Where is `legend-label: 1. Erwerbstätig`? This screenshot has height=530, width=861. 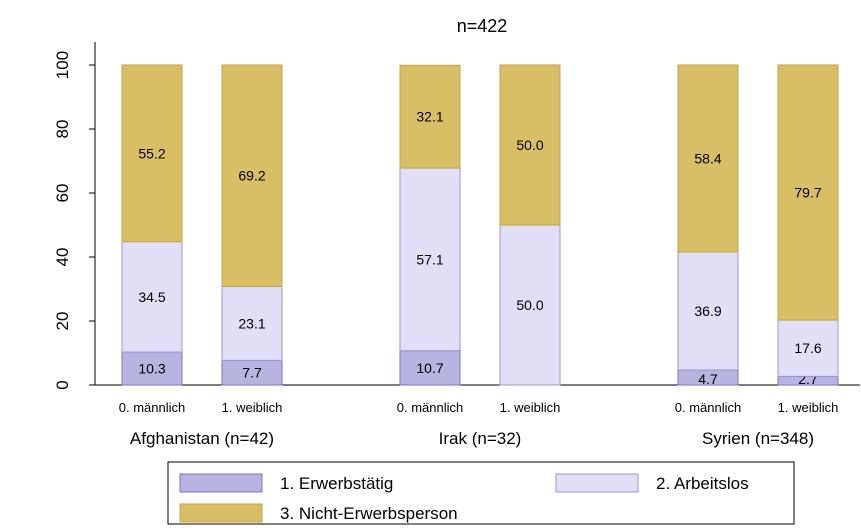 legend-label: 1. Erwerbstätig is located at coordinates (336, 483).